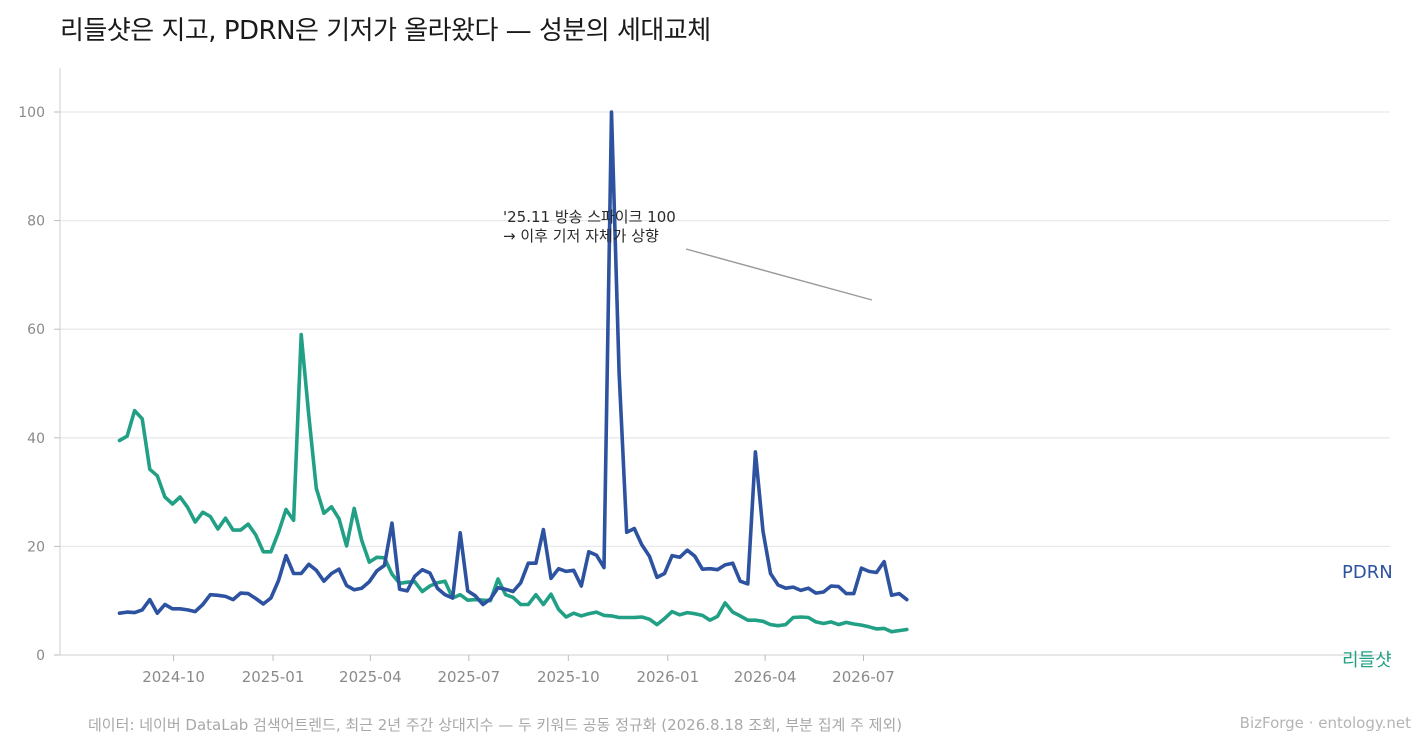 The width and height of the screenshot is (1425, 748). Describe the element at coordinates (40, 656) in the screenshot. I see `y-tick-label: 0` at that location.